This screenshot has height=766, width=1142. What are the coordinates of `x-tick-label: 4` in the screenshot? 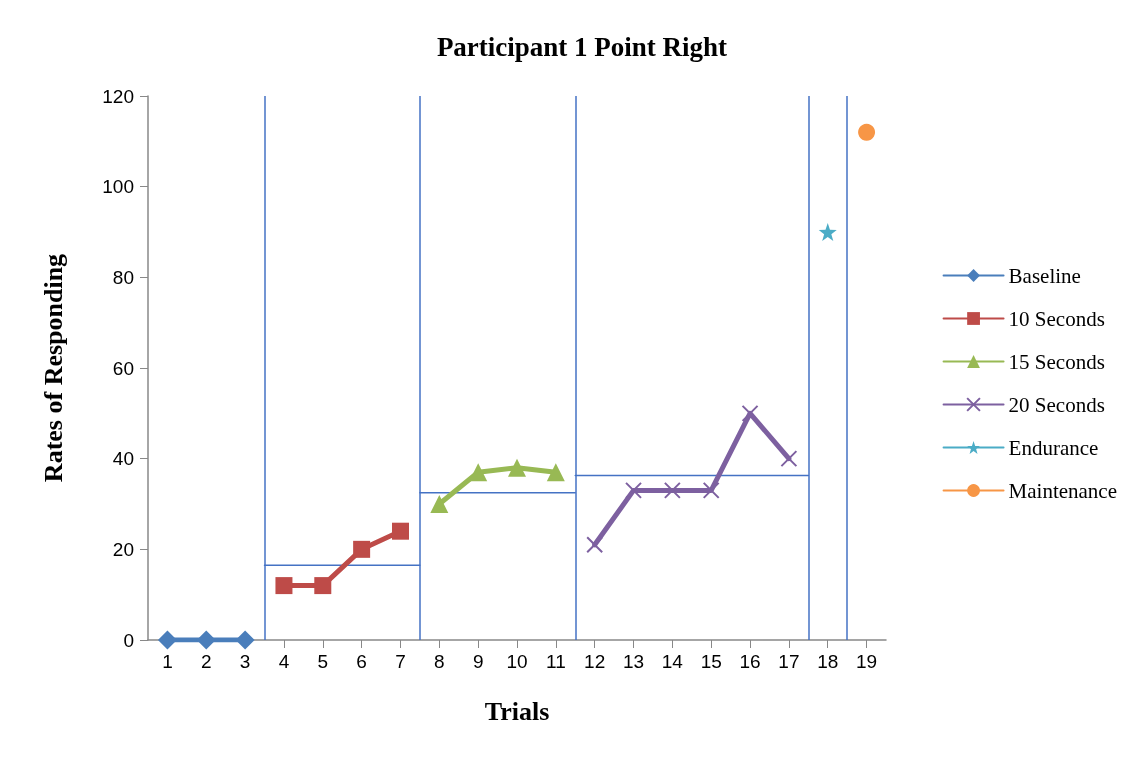 It's located at (284, 661).